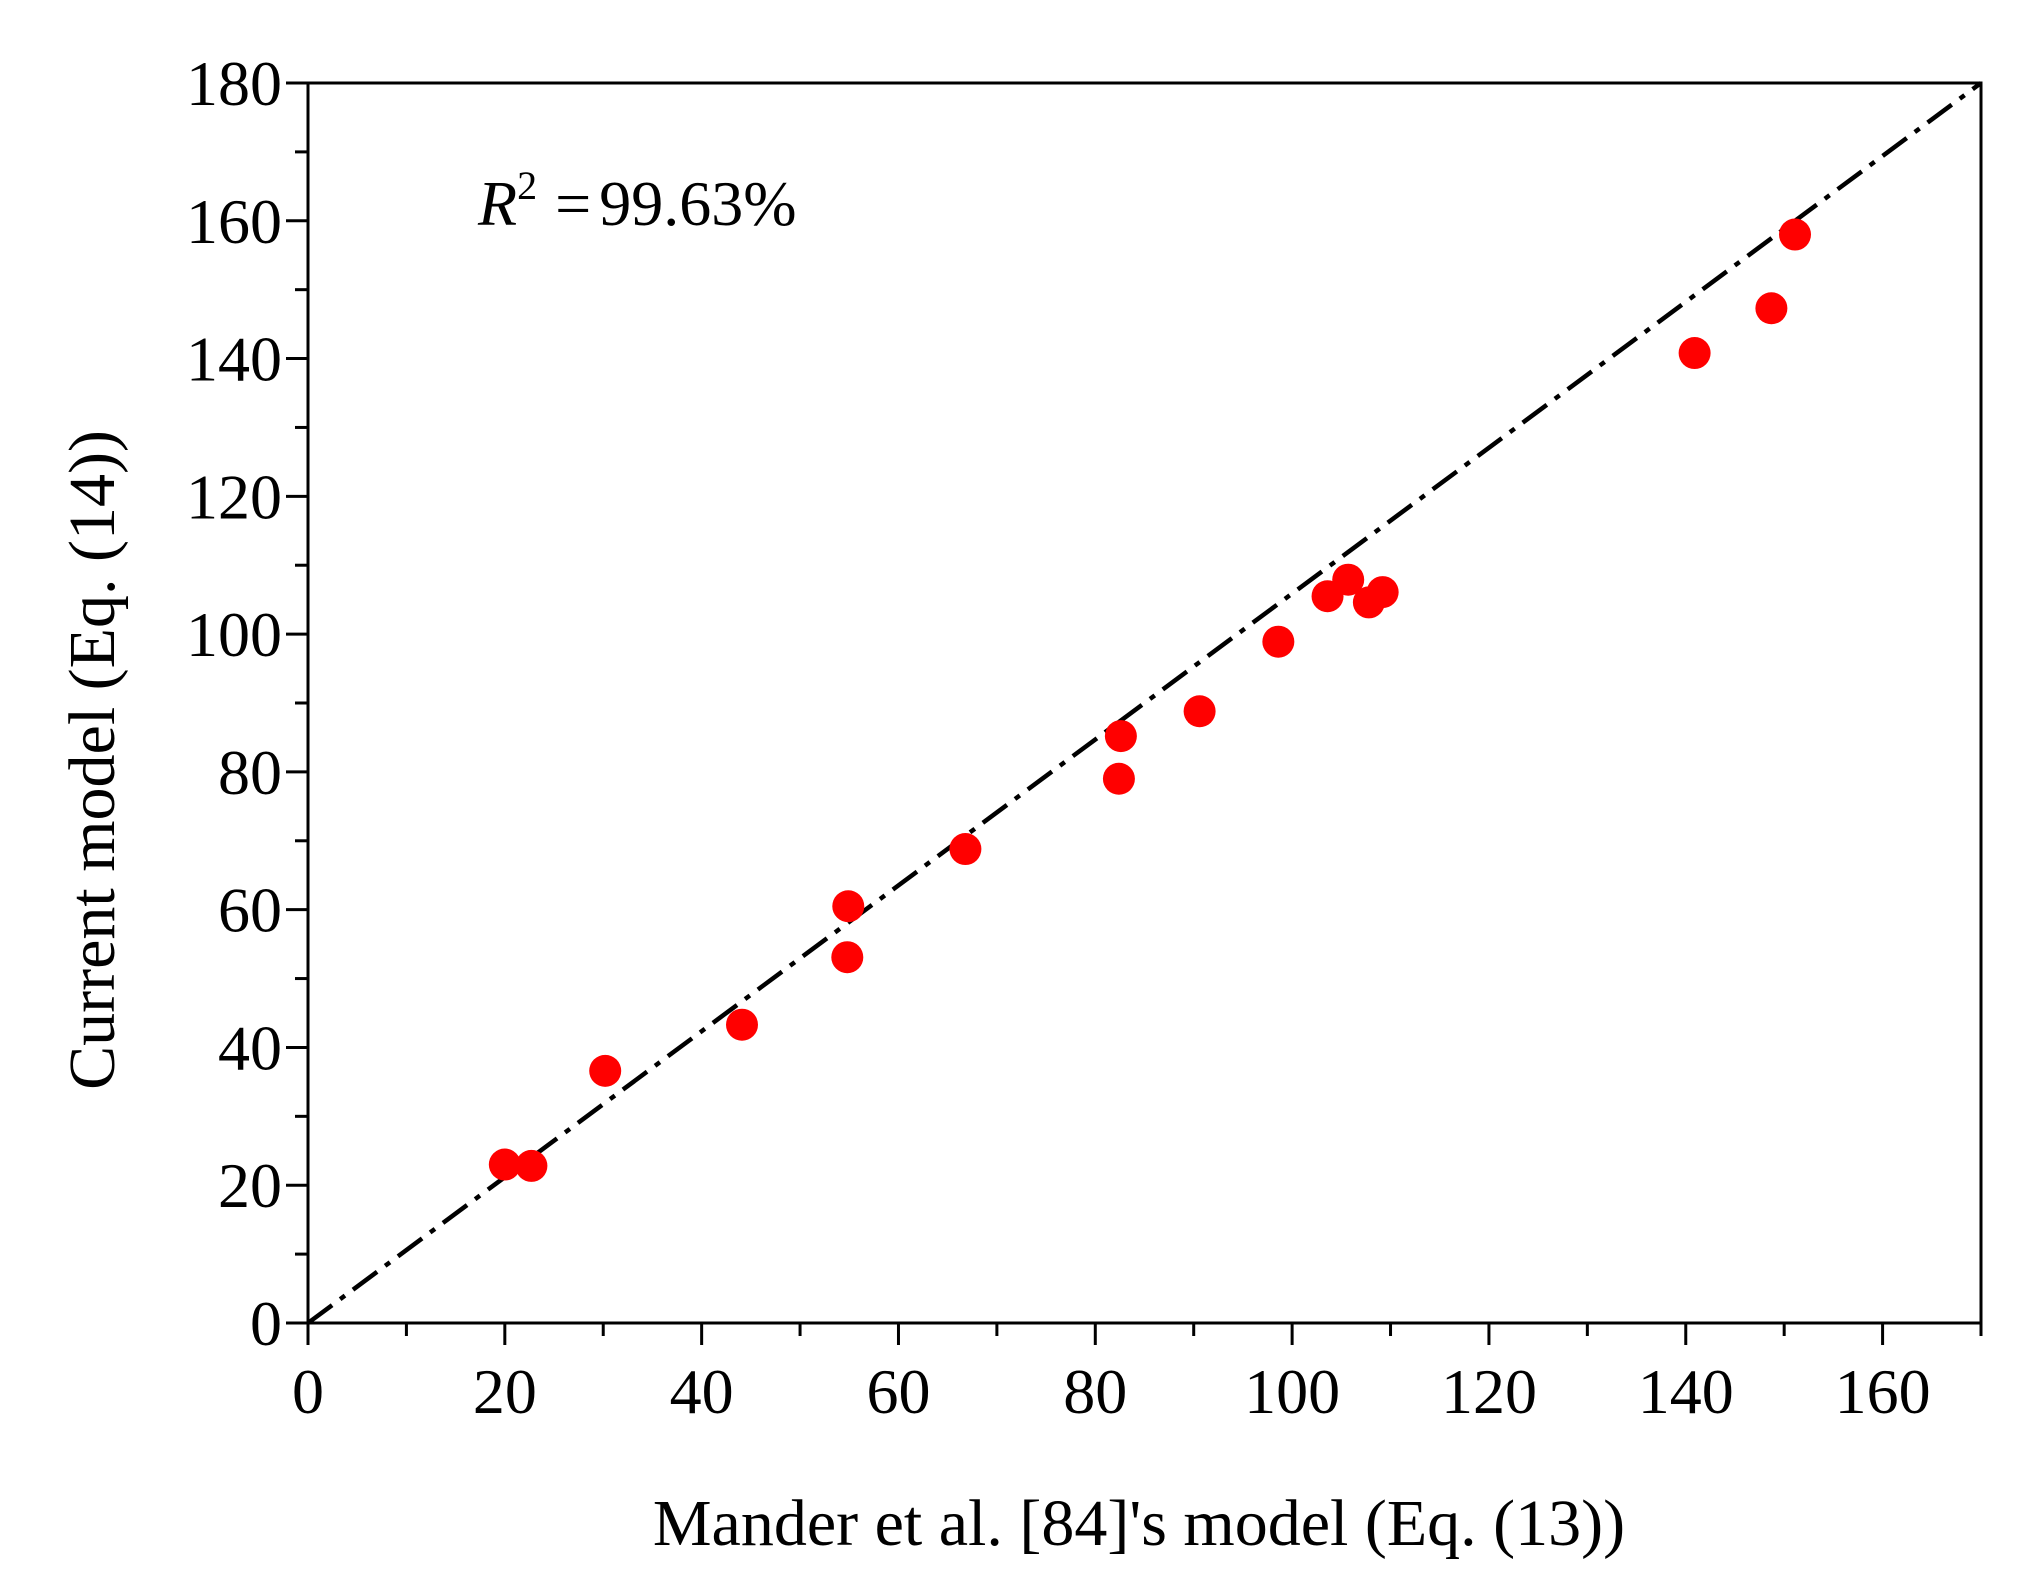 This screenshot has height=1593, width=2035. What do you see at coordinates (308, 1391) in the screenshot?
I see `x-tick-label: 0` at bounding box center [308, 1391].